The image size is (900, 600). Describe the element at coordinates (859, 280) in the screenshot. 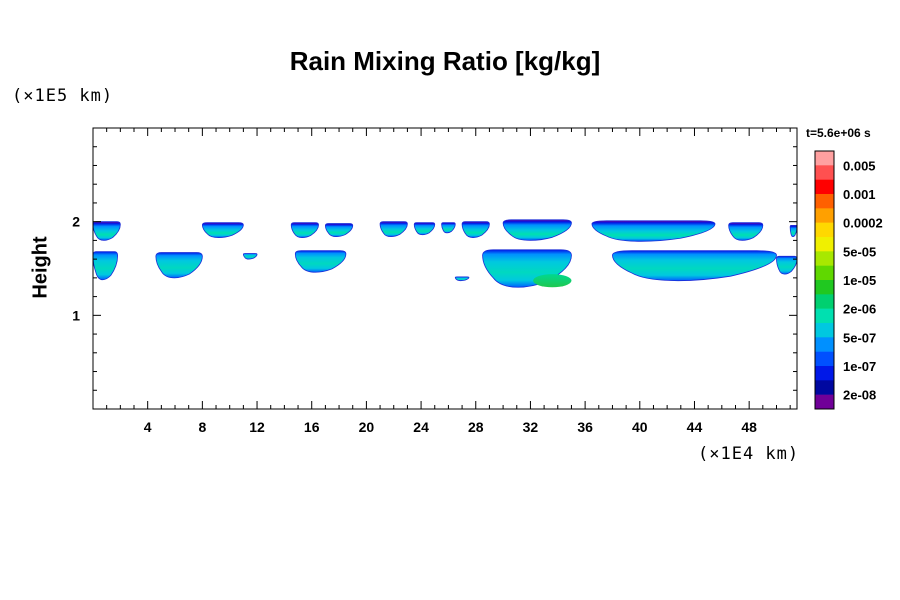

I see `colorbar-label: 1e-05` at that location.